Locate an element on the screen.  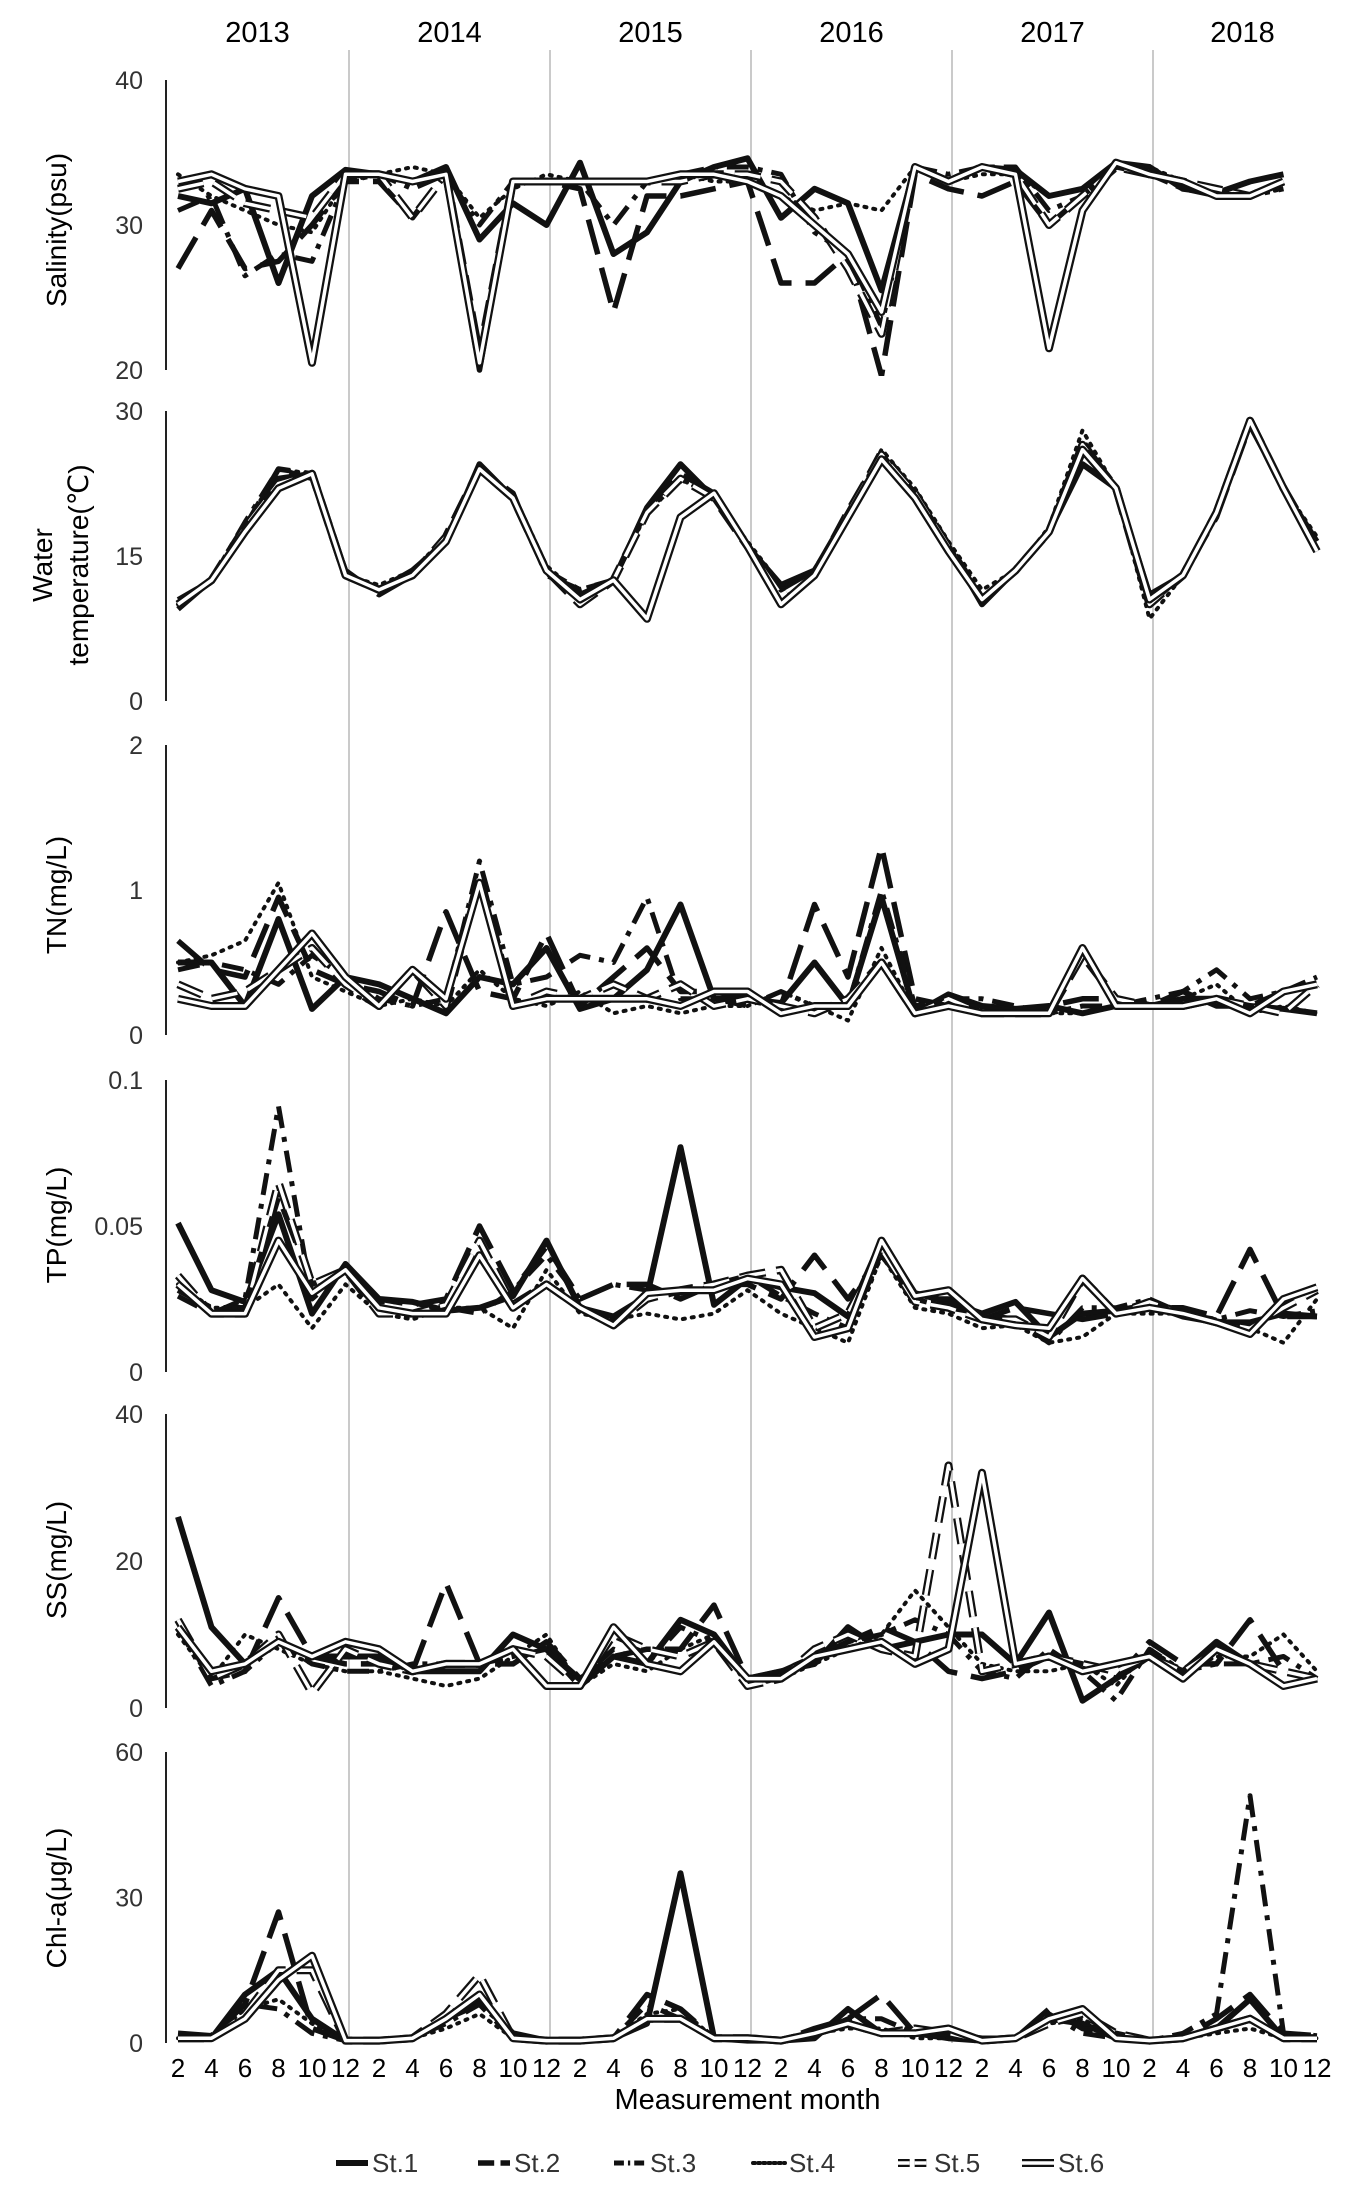
panel-2: 0 15 30 Water temperature(℃) is located at coordinates (674, 557).